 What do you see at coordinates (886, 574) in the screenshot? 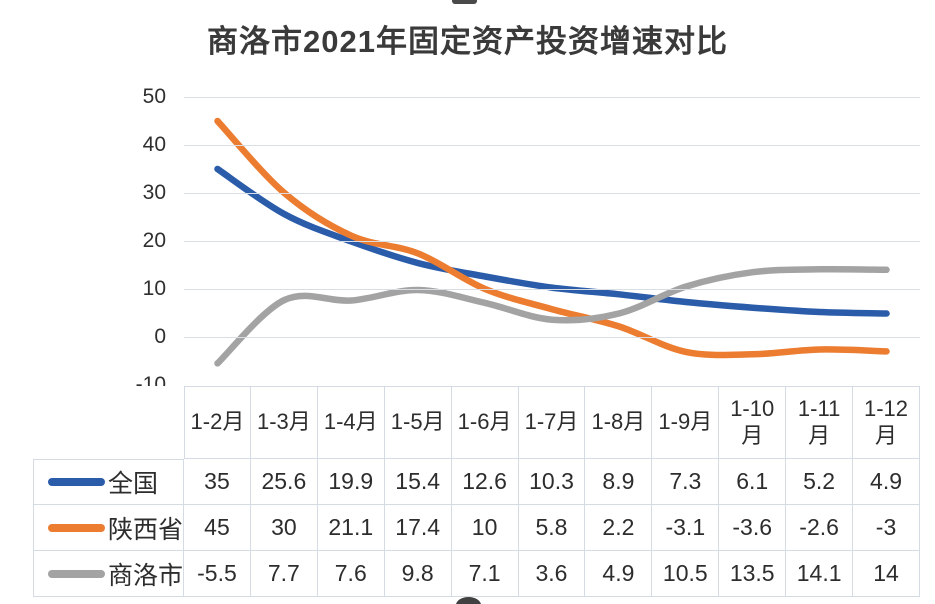
I see `value-cell-shangluo: 14` at bounding box center [886, 574].